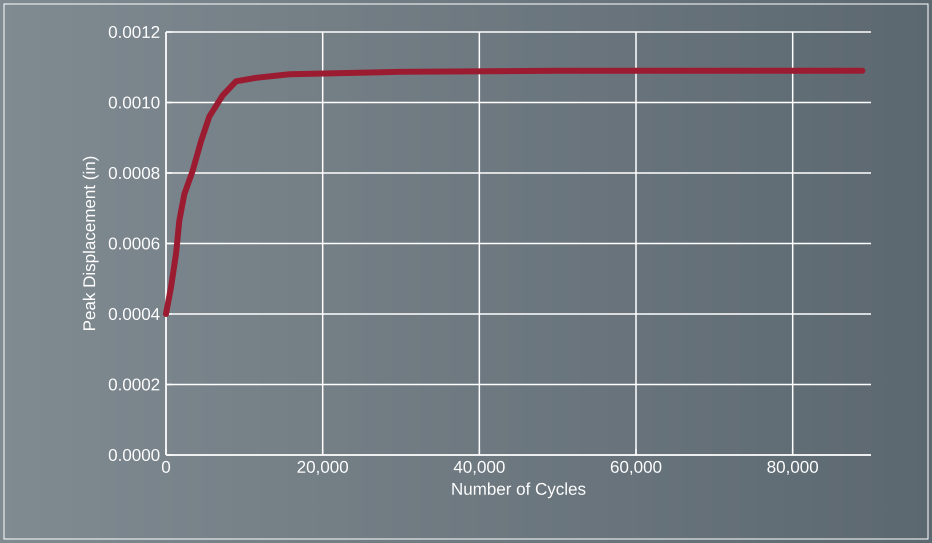 Image resolution: width=932 pixels, height=543 pixels. What do you see at coordinates (166, 466) in the screenshot?
I see `x-tick-label: 0` at bounding box center [166, 466].